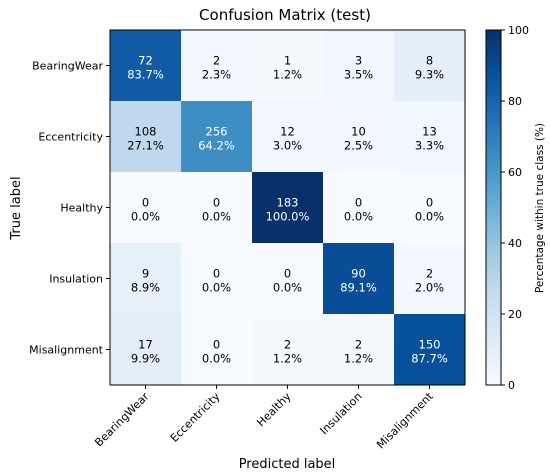 Image resolution: width=550 pixels, height=476 pixels. I want to click on colorbar-label: Percentage within true class (%), so click(540, 208).